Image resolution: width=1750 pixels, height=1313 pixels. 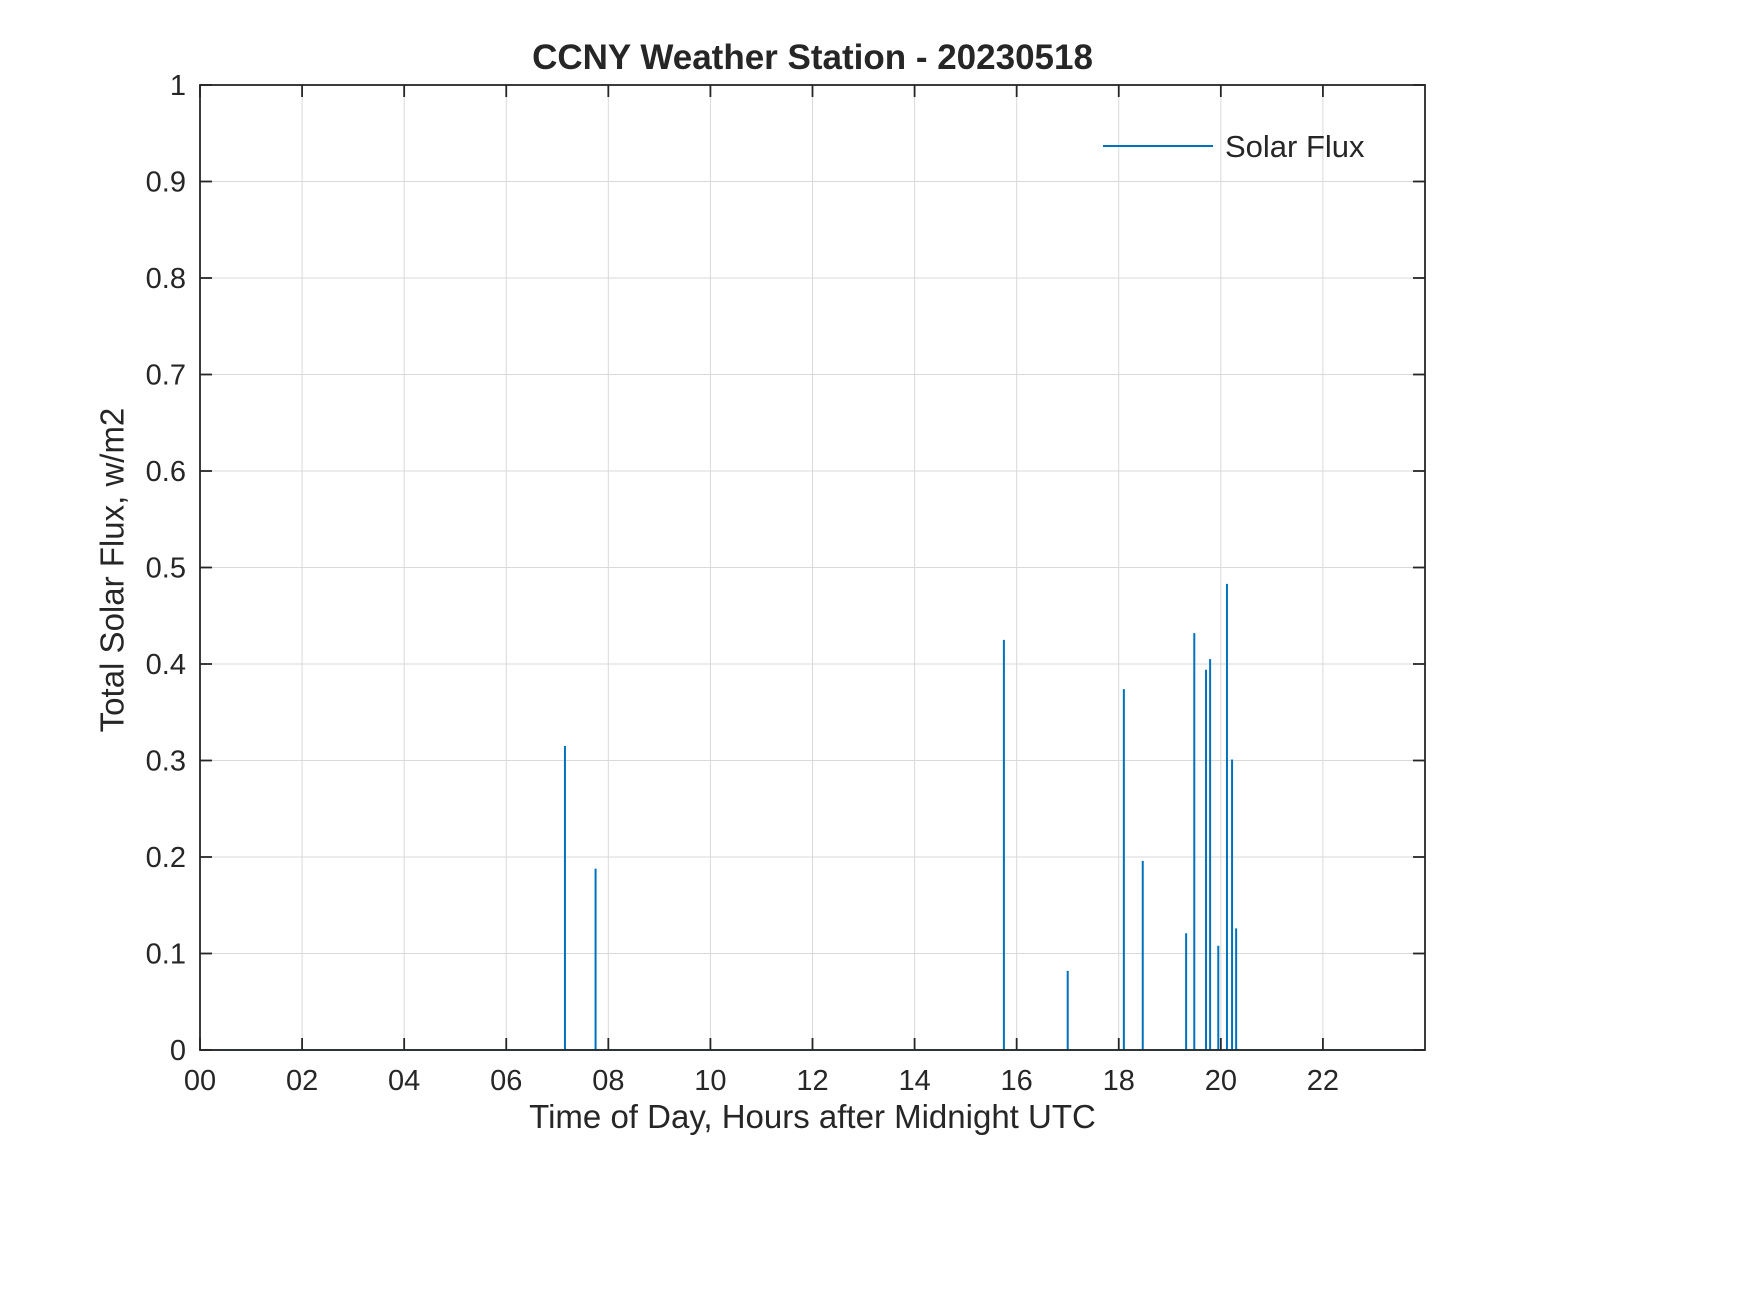 What do you see at coordinates (1295, 146) in the screenshot?
I see `legend-label: Solar Flux` at bounding box center [1295, 146].